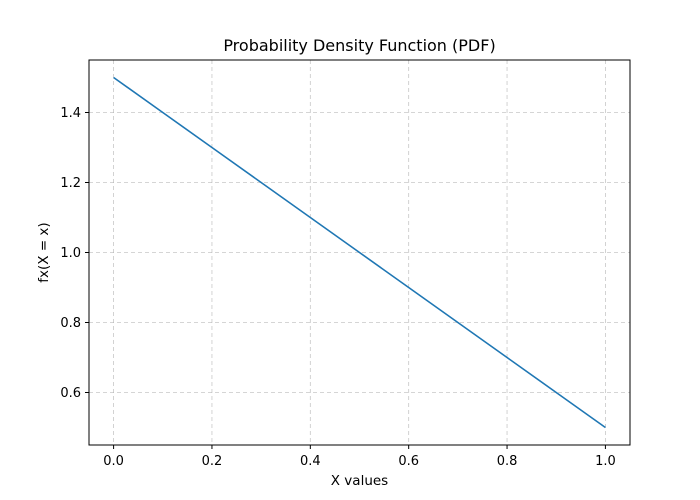 The width and height of the screenshot is (700, 500). I want to click on y-tick-label: 0.8, so click(70, 323).